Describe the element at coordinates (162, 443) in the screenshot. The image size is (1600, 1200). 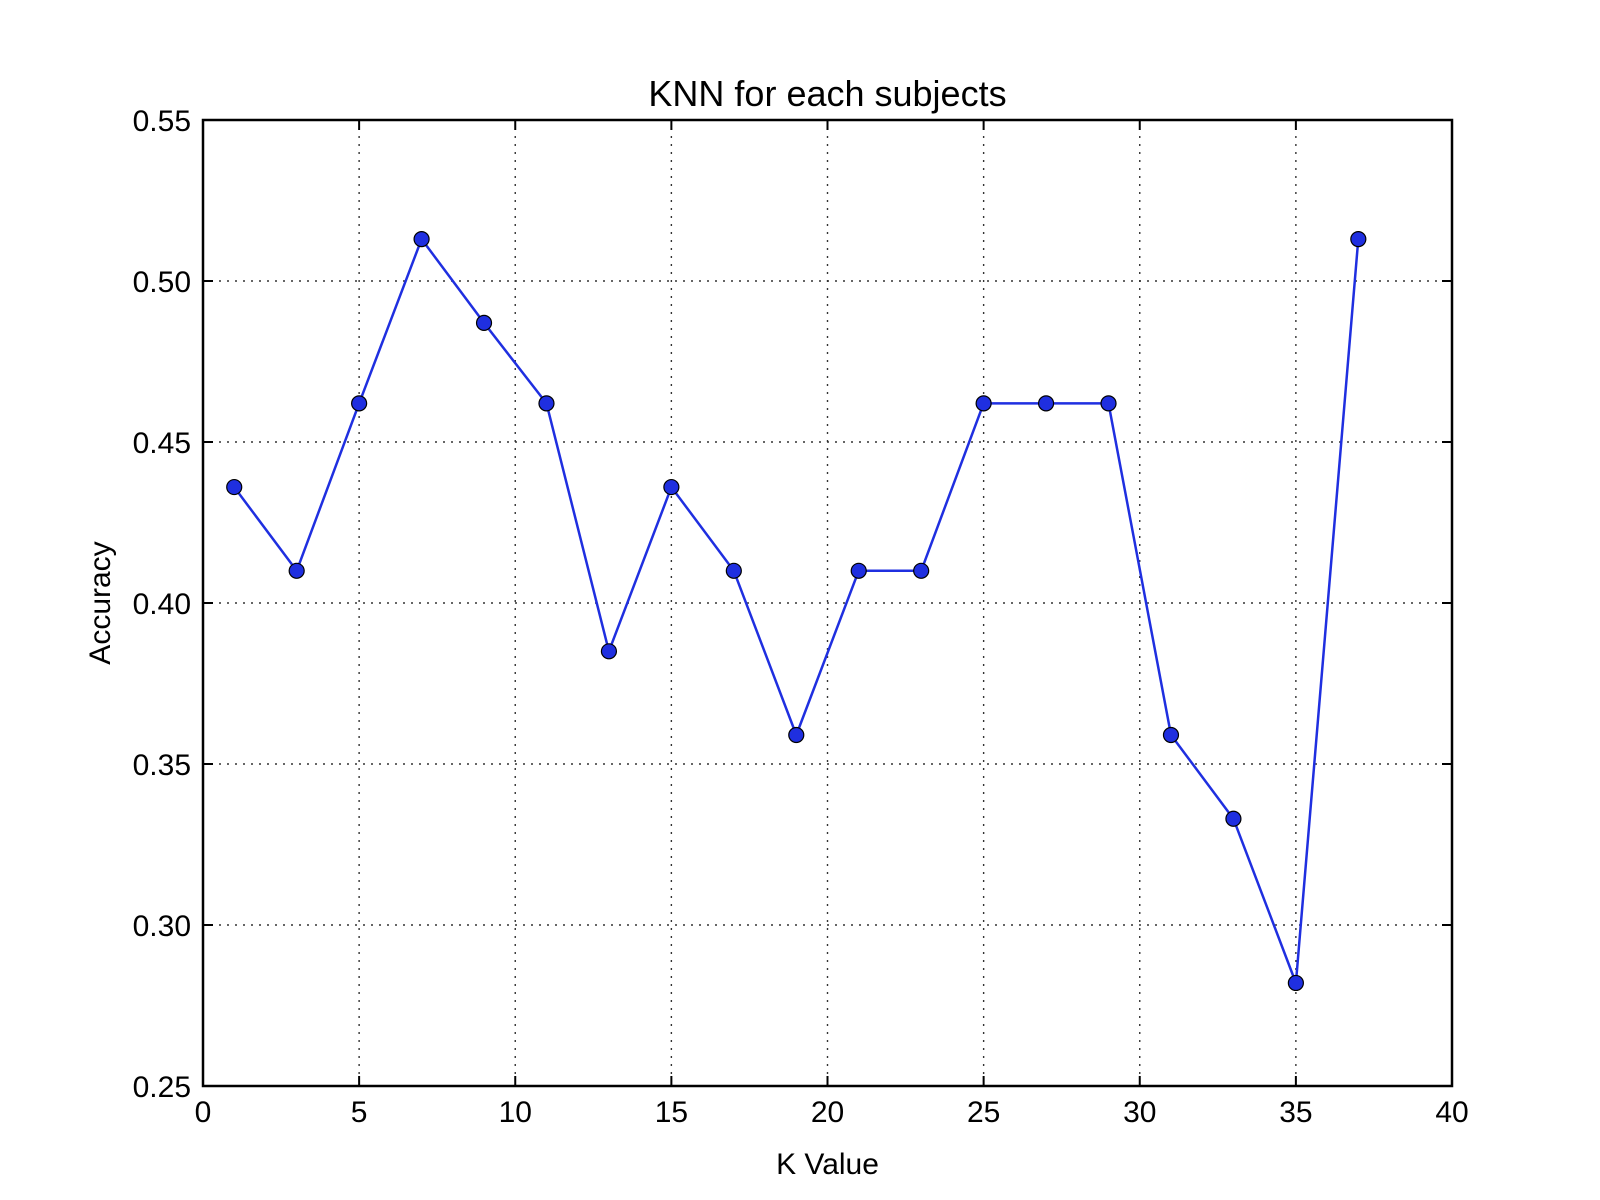
I see `y-tick-label: 0.45` at that location.